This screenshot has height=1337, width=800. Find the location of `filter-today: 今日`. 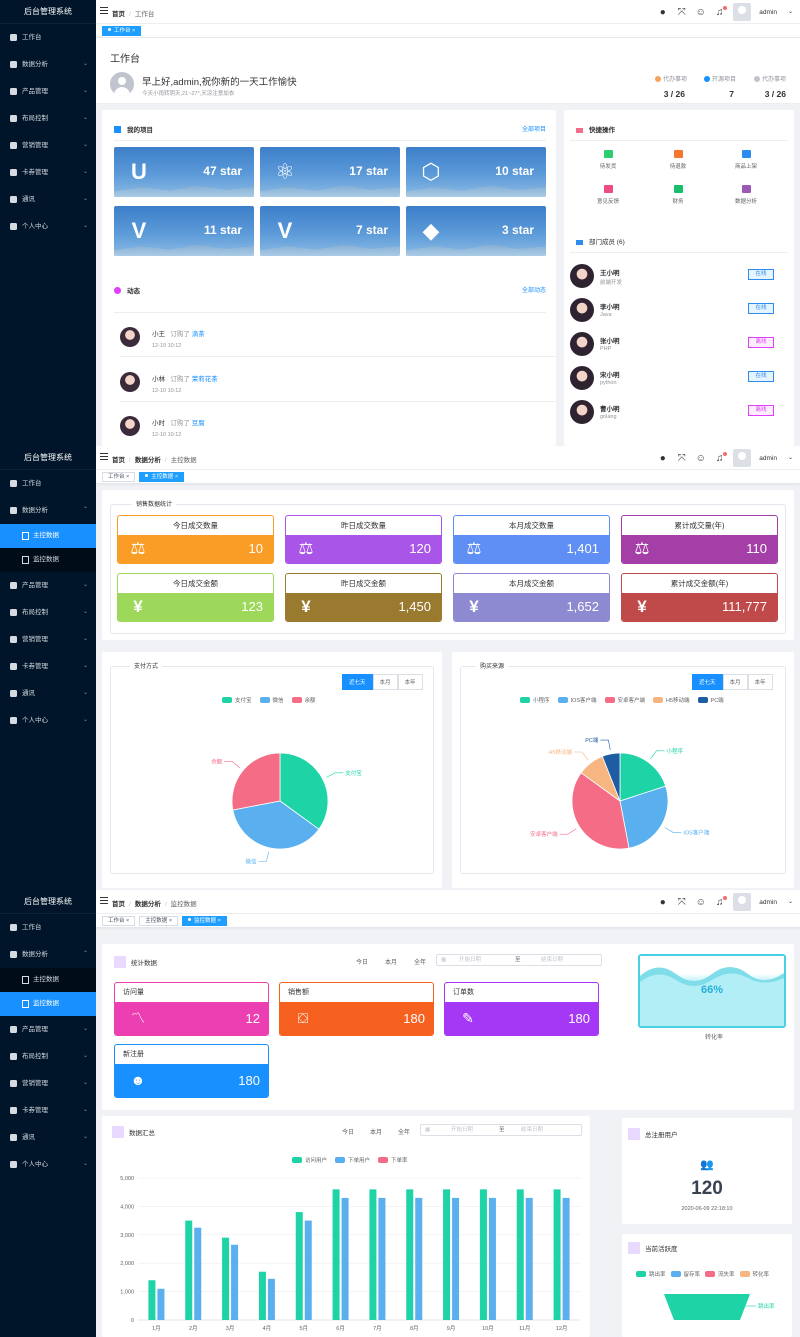

filter-today: 今日 is located at coordinates (362, 963).